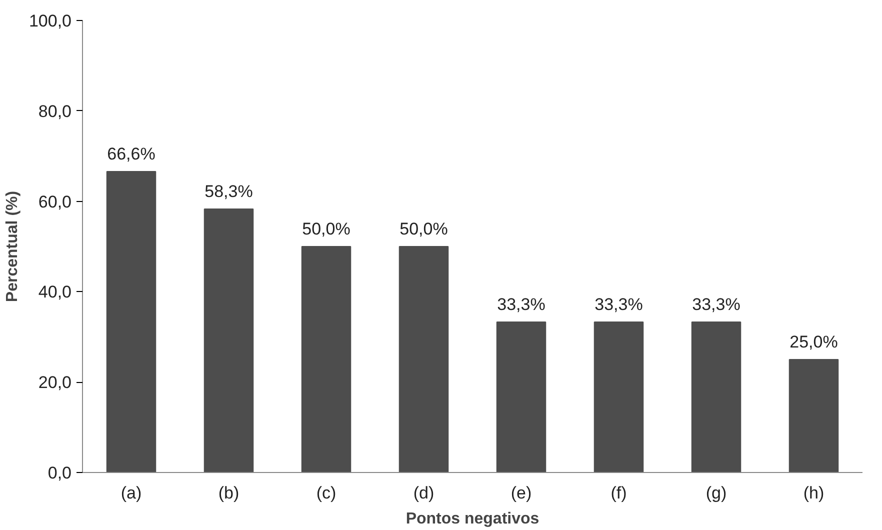 The image size is (882, 530). What do you see at coordinates (55, 111) in the screenshot?
I see `y-tick-label: 80,0` at bounding box center [55, 111].